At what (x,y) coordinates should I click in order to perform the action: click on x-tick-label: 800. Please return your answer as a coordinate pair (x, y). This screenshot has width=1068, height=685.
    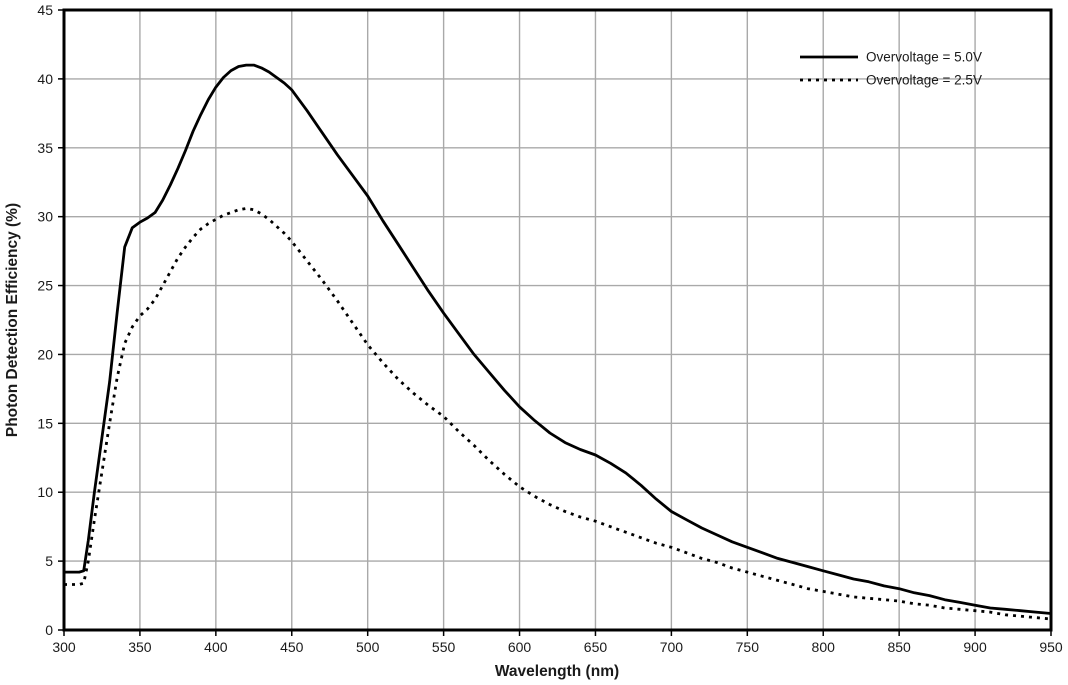
    Looking at the image, I should click on (824, 647).